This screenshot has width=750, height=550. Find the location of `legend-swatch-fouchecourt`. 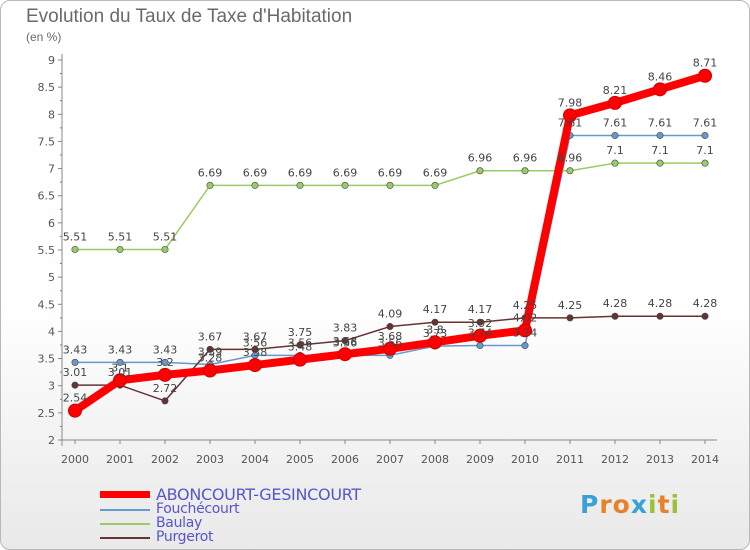

legend-swatch-fouchecourt is located at coordinates (125, 510).